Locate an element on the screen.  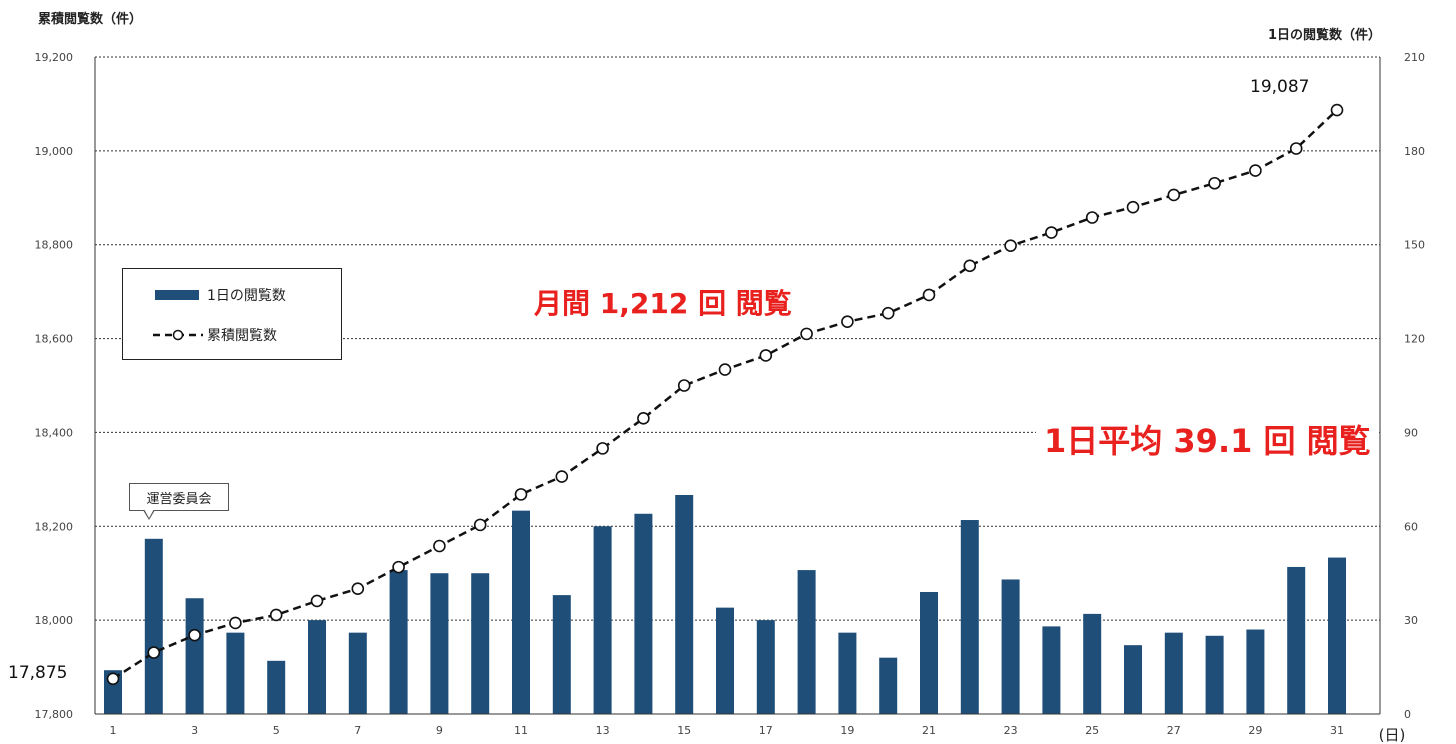
legend-label-daily: 1日の閲覧数 is located at coordinates (246, 296).